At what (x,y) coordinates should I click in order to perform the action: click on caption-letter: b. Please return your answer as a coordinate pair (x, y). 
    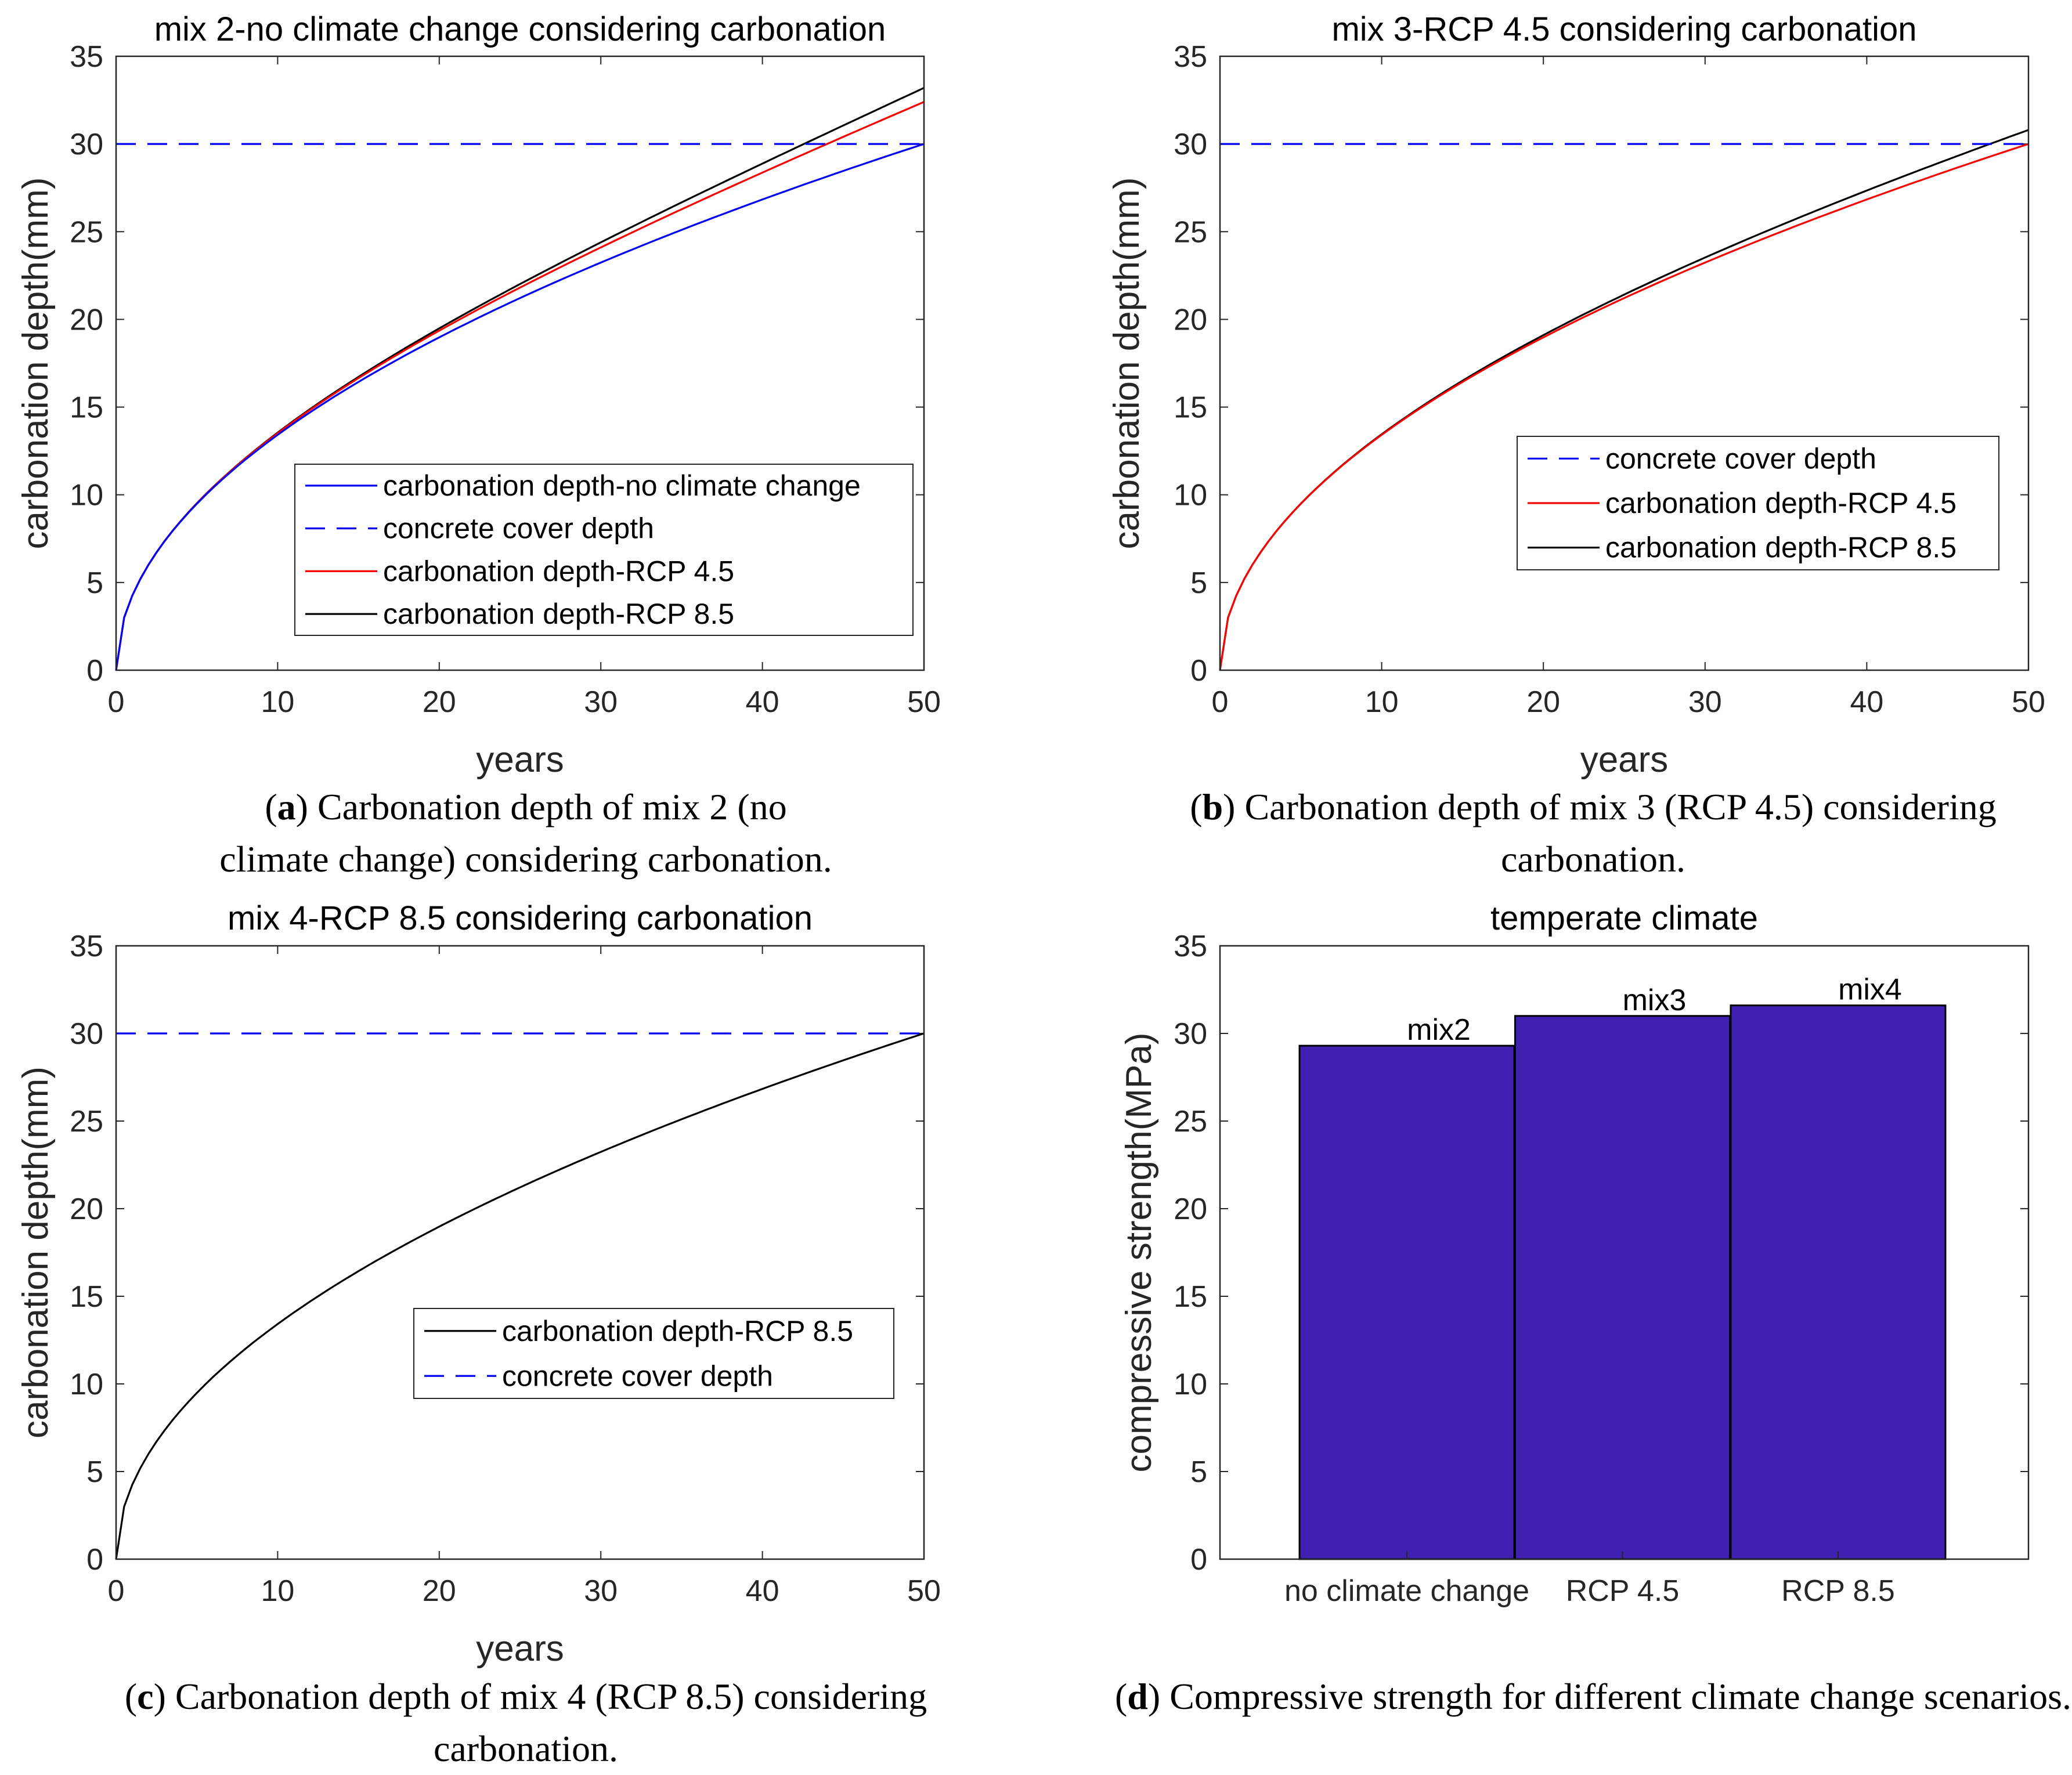
    Looking at the image, I should click on (1213, 806).